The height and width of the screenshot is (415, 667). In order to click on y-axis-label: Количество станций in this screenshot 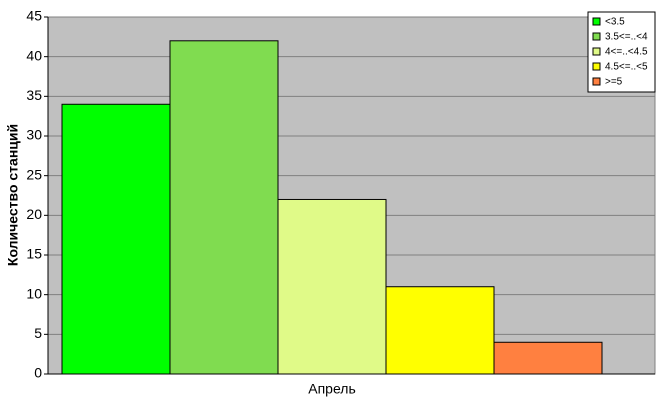, I will do `click(13, 195)`.